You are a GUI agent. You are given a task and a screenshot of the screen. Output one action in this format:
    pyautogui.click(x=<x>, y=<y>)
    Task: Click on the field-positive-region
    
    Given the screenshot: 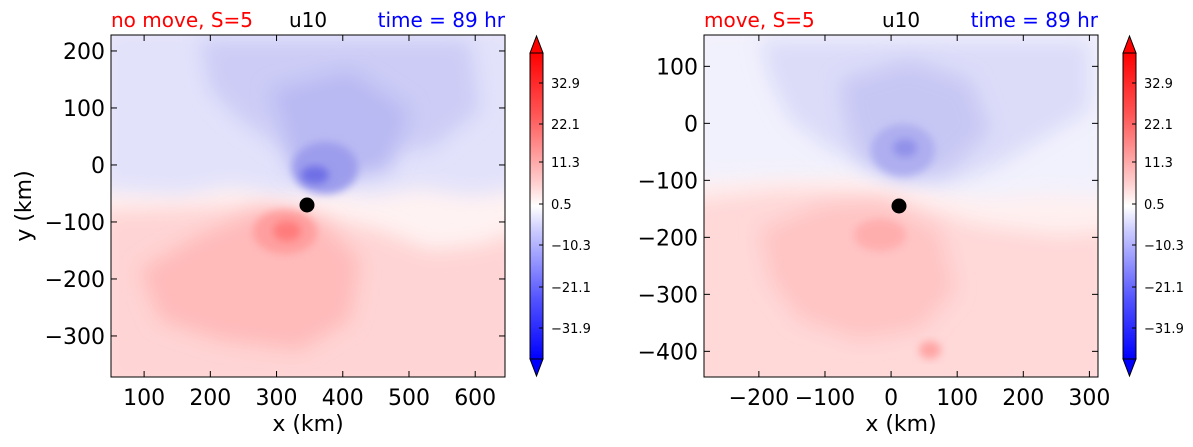 What is the action you would take?
    pyautogui.click(x=857, y=270)
    